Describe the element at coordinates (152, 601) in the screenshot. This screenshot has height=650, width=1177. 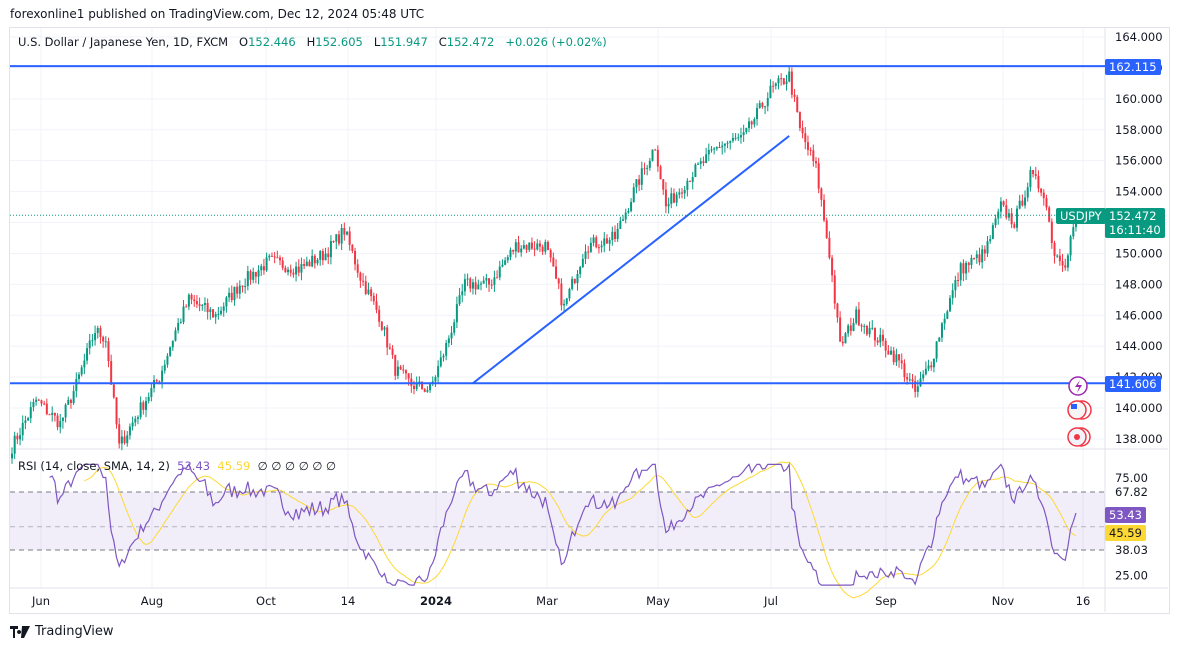
I see `time-tick-label: Aug` at that location.